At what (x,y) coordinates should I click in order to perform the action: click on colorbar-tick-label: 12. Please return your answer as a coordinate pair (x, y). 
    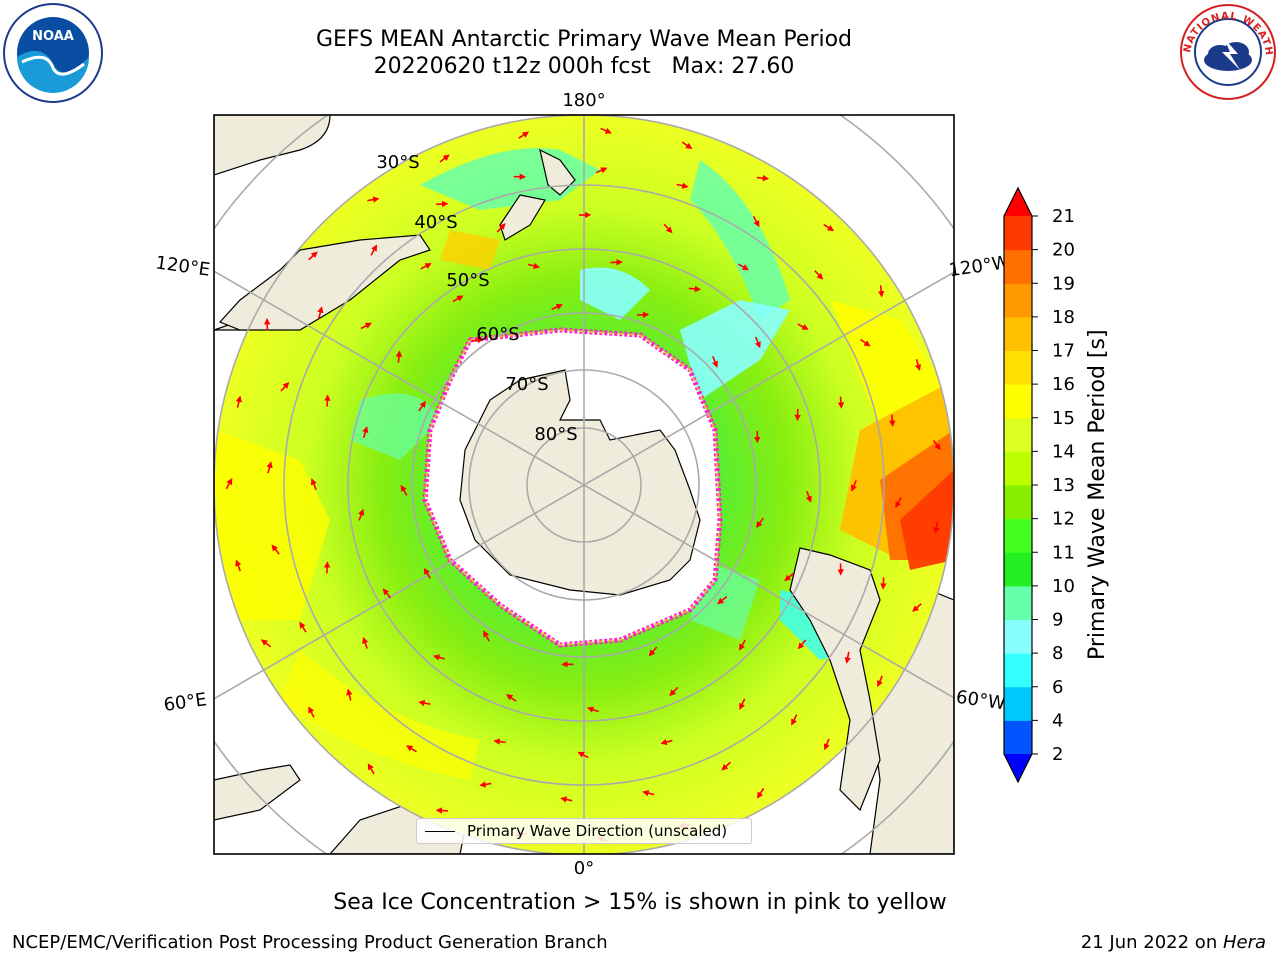
    Looking at the image, I should click on (1063, 519).